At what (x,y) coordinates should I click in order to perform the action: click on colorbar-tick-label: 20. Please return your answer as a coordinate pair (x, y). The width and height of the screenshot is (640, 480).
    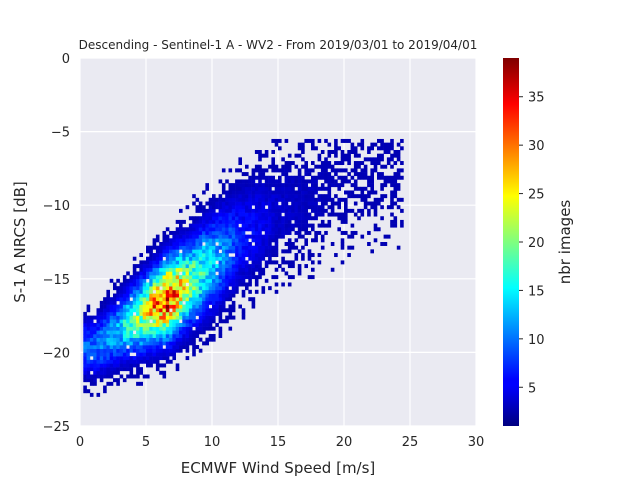
    Looking at the image, I should click on (536, 243).